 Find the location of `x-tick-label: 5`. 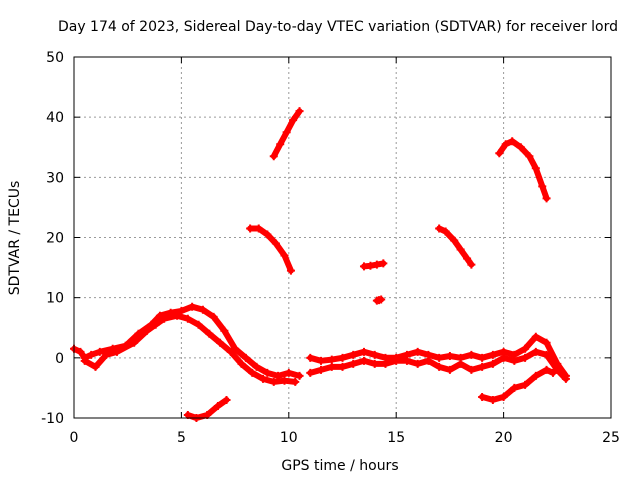

x-tick-label: 5 is located at coordinates (181, 438).